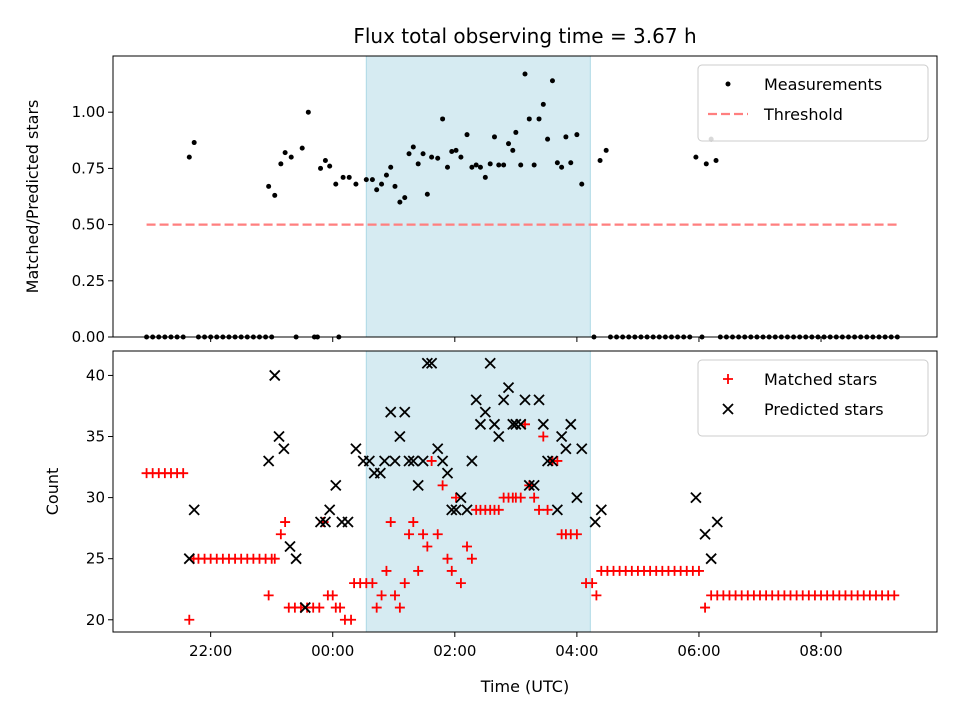 Image resolution: width=960 pixels, height=724 pixels. I want to click on x-tick-label: 02:00, so click(454, 651).